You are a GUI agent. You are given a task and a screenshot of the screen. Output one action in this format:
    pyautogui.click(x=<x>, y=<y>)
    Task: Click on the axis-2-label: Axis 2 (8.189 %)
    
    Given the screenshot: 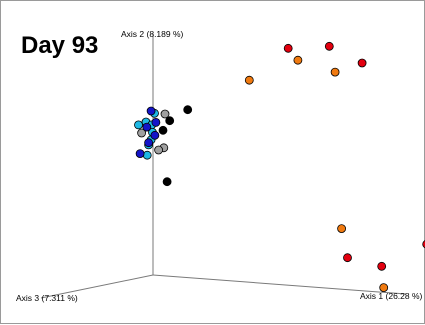 What is the action you would take?
    pyautogui.click(x=152, y=34)
    